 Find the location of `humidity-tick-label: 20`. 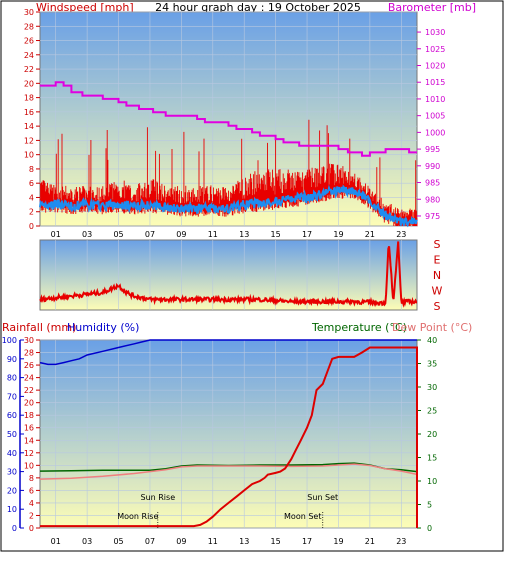

humidity-tick-label: 20 is located at coordinates (12, 490).